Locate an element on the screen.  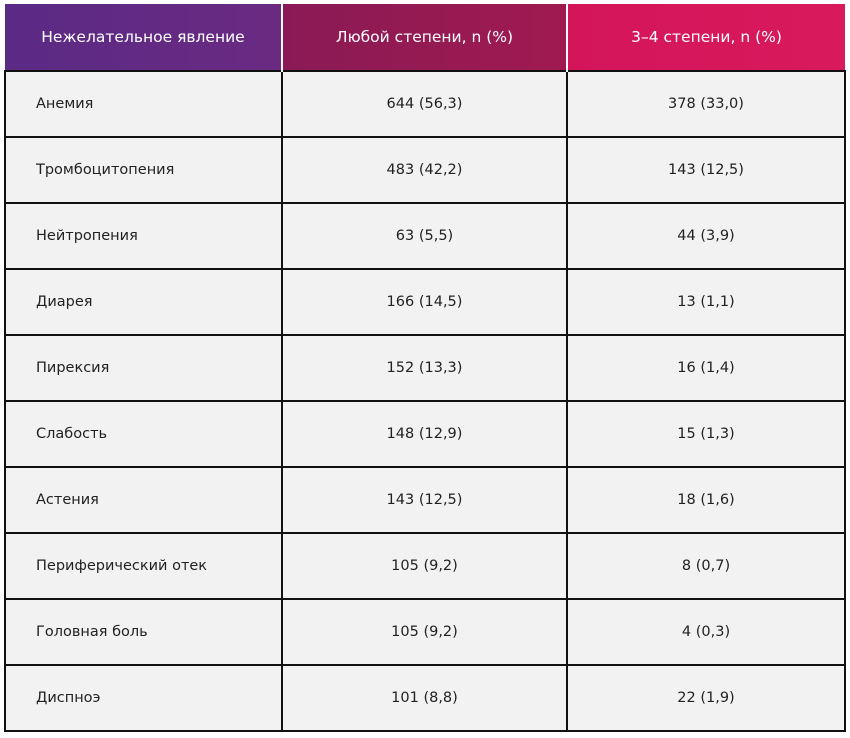
cell-any-grade: 148 (12,9) is located at coordinates (424, 434).